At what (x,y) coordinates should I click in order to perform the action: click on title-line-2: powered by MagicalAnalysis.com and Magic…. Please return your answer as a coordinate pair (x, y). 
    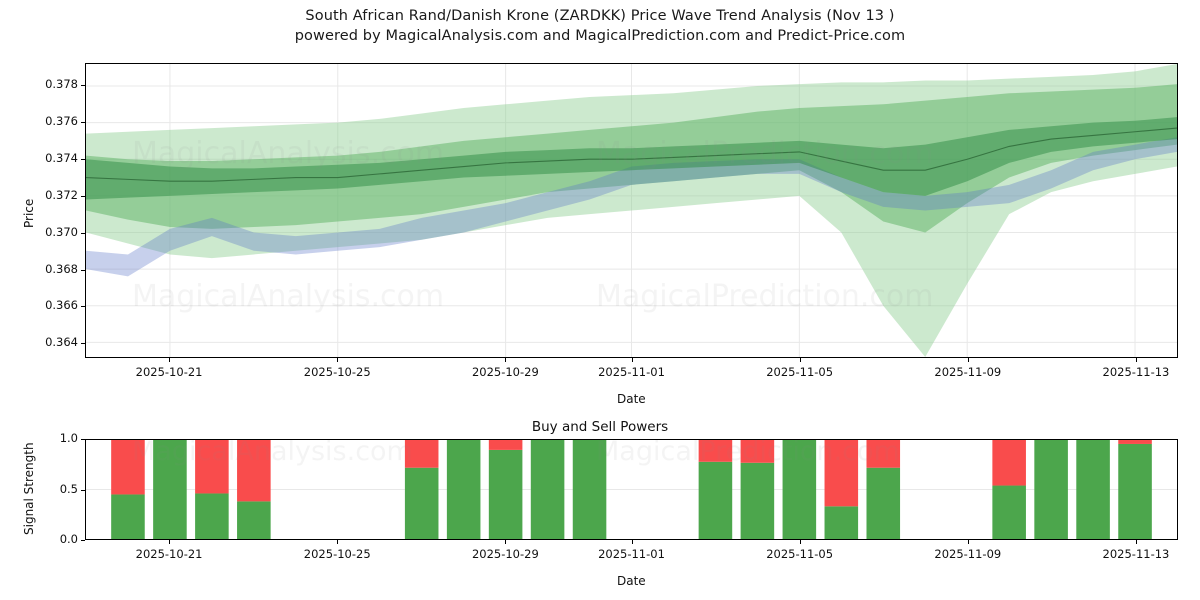
    Looking at the image, I should click on (600, 36).